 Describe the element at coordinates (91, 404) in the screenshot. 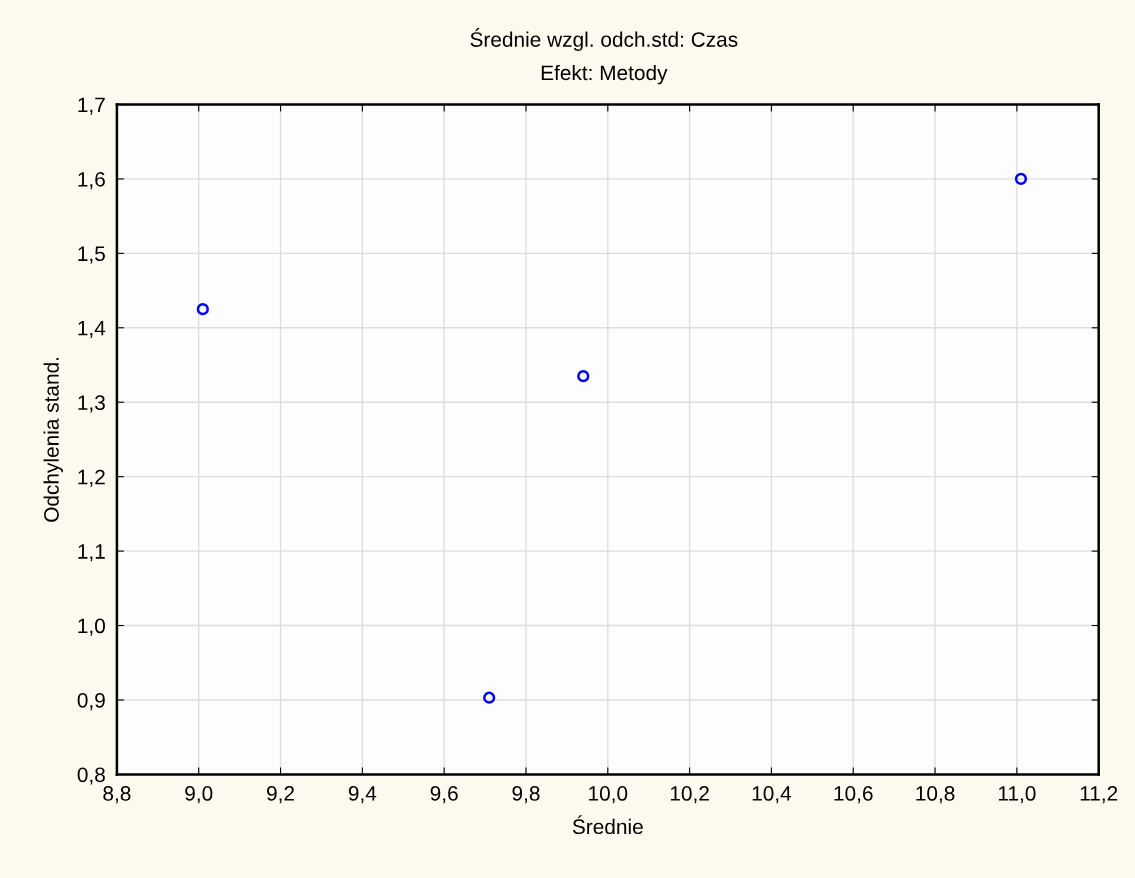

I see `y-tick-label: 1,3` at that location.